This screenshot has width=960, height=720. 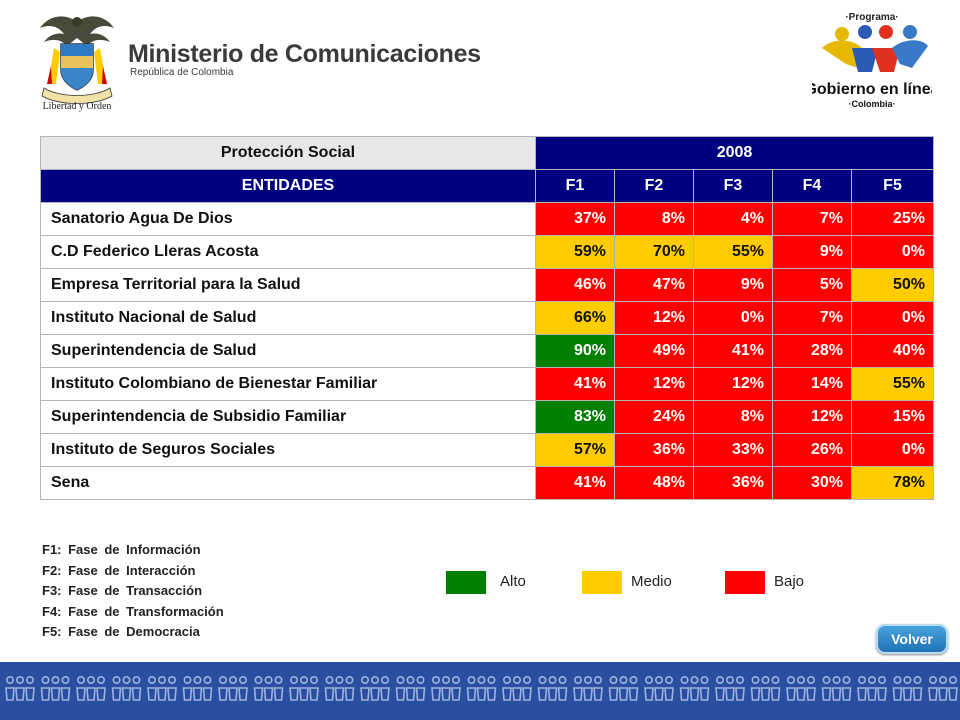 I want to click on phase-value-cell: 83%, so click(x=575, y=417).